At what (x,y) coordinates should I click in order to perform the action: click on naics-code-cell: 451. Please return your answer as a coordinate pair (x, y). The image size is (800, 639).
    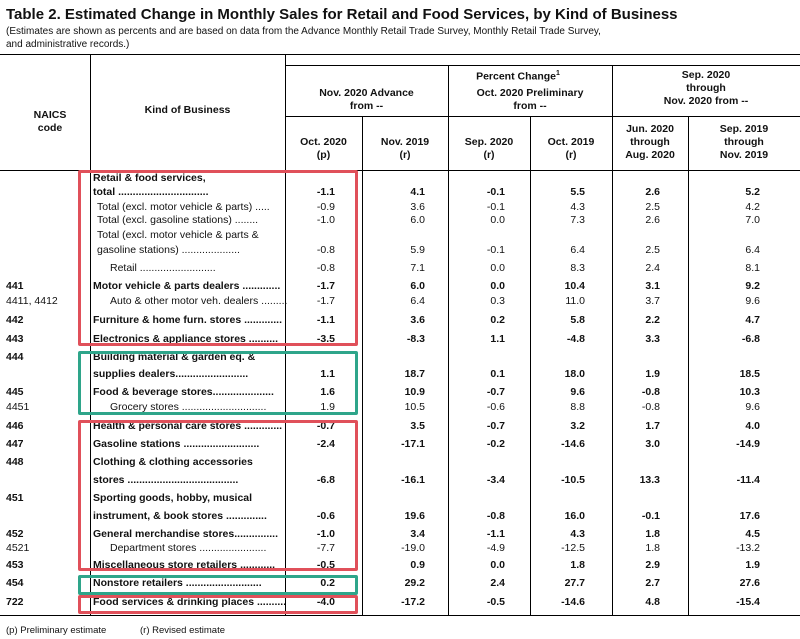
    Looking at the image, I should click on (15, 498).